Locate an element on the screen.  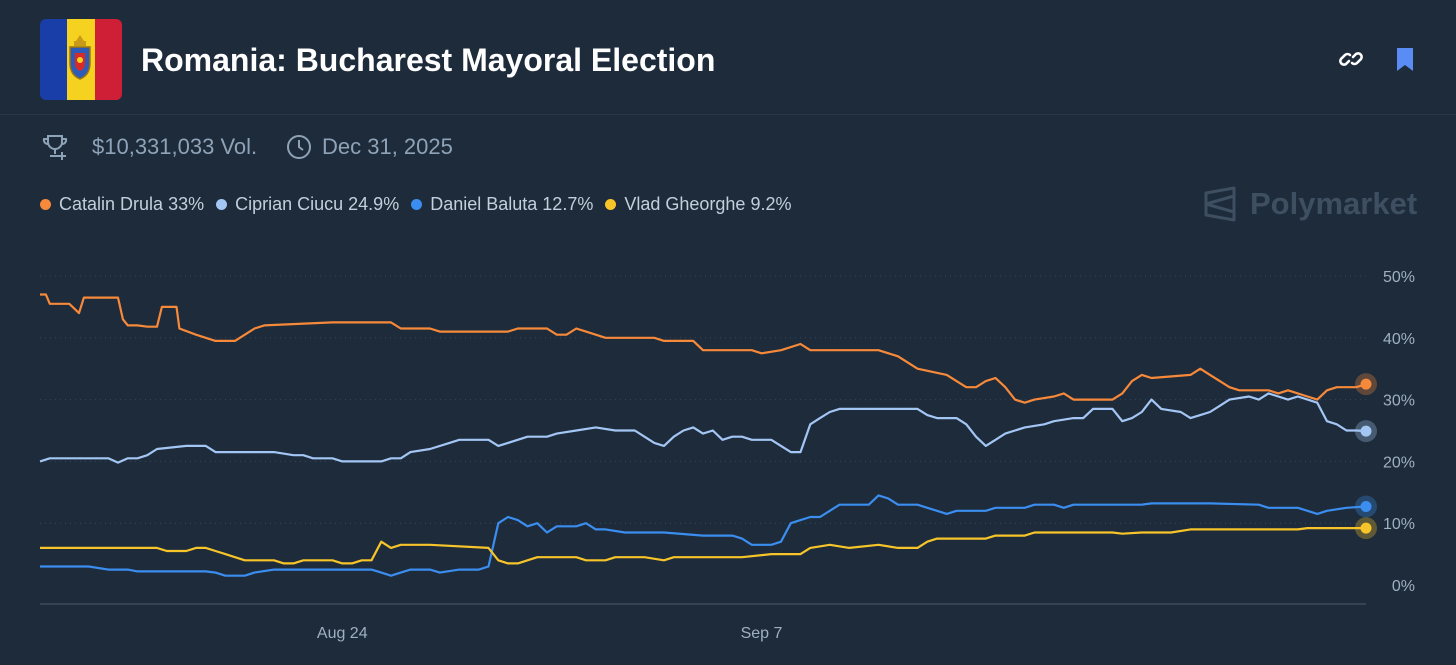
bookmark-icon is located at coordinates (1405, 59).